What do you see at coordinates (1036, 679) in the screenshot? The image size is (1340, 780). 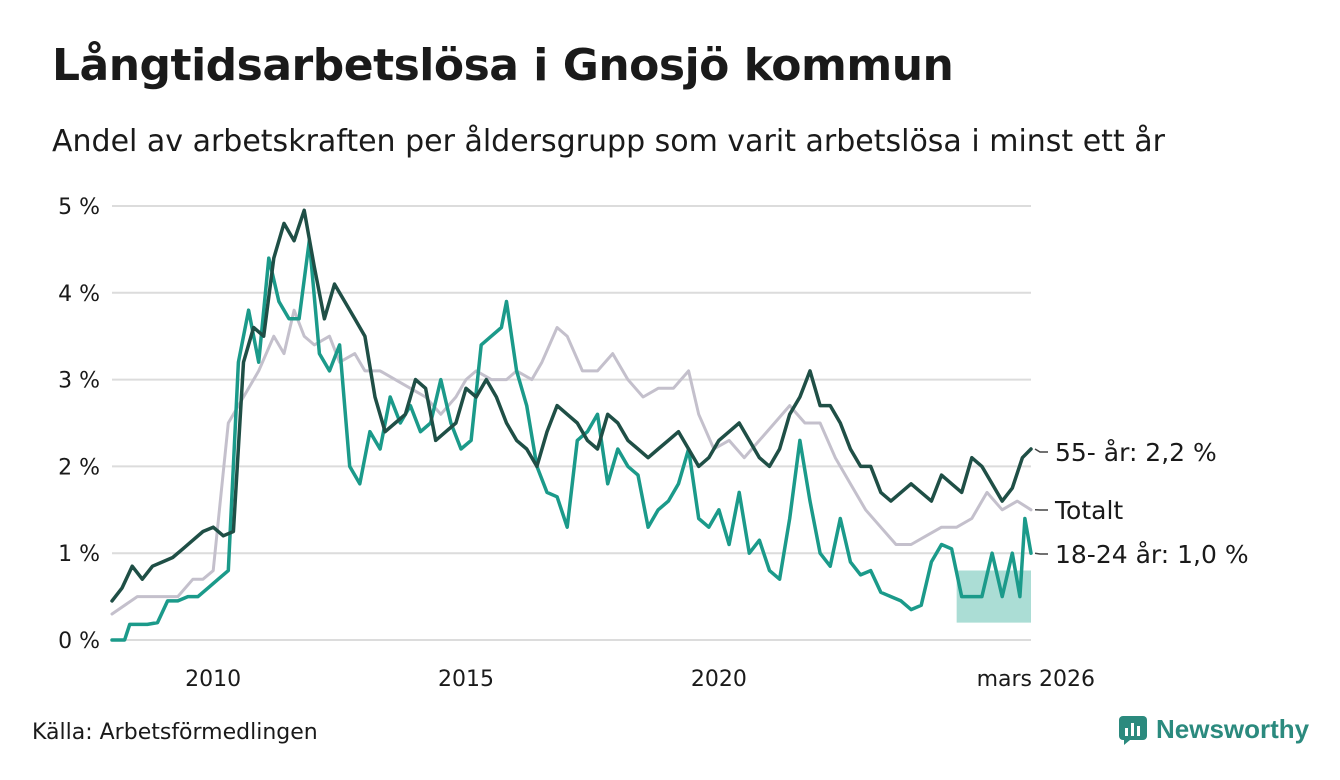 I see `x-tick-label: mars 2026` at bounding box center [1036, 679].